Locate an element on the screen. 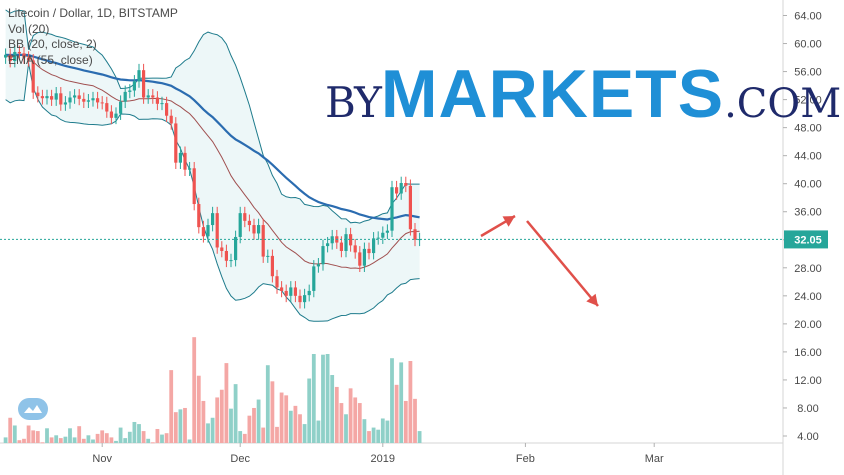 This screenshot has height=475, width=844. price-axis-label: 52.00 is located at coordinates (808, 101).